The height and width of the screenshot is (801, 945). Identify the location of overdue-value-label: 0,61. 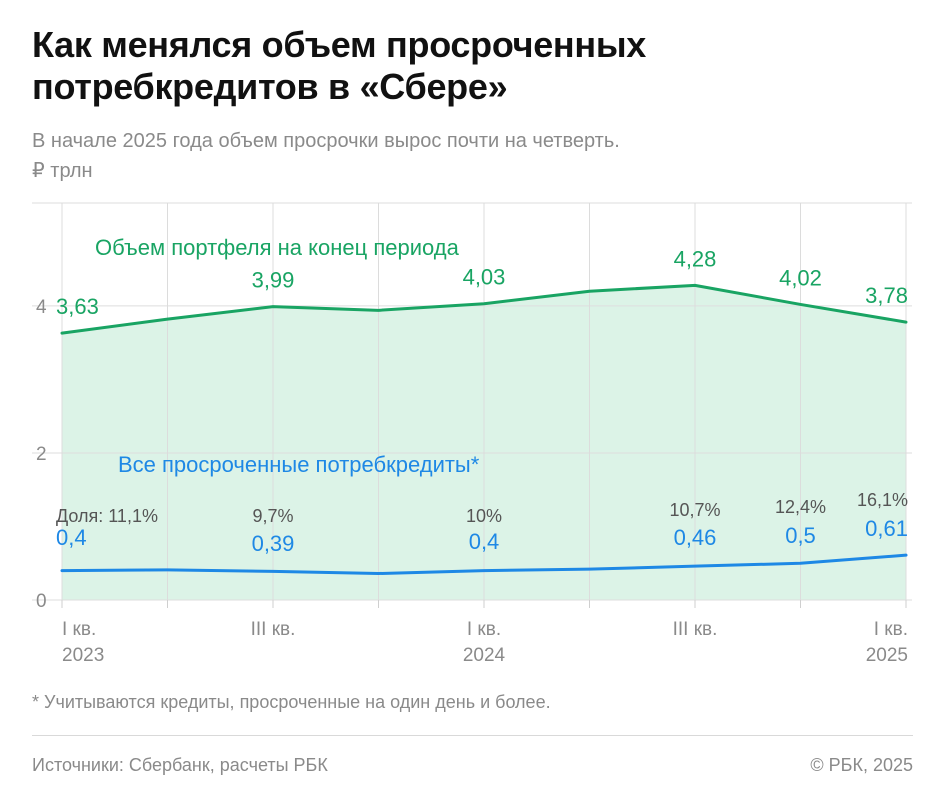
(886, 528).